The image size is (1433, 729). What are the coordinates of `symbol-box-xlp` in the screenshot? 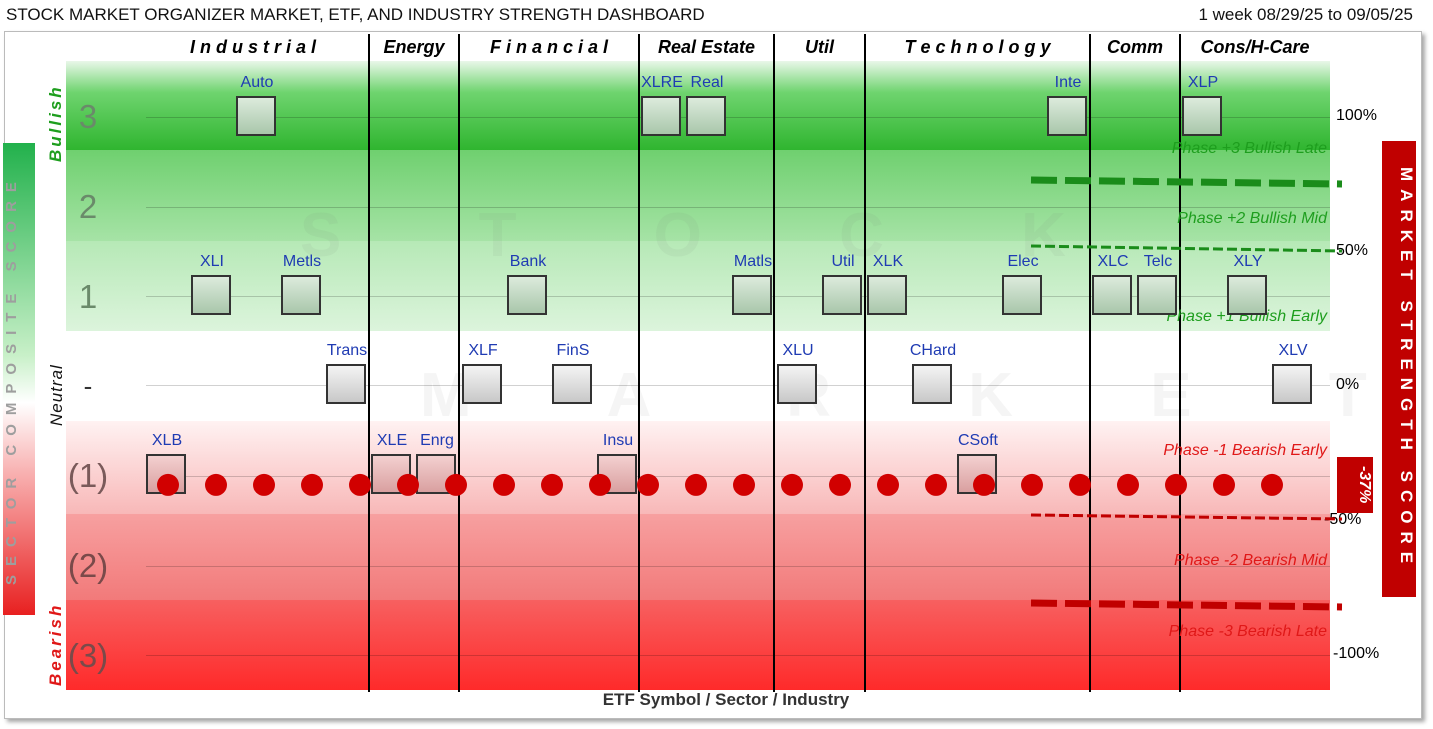 It's located at (1202, 116).